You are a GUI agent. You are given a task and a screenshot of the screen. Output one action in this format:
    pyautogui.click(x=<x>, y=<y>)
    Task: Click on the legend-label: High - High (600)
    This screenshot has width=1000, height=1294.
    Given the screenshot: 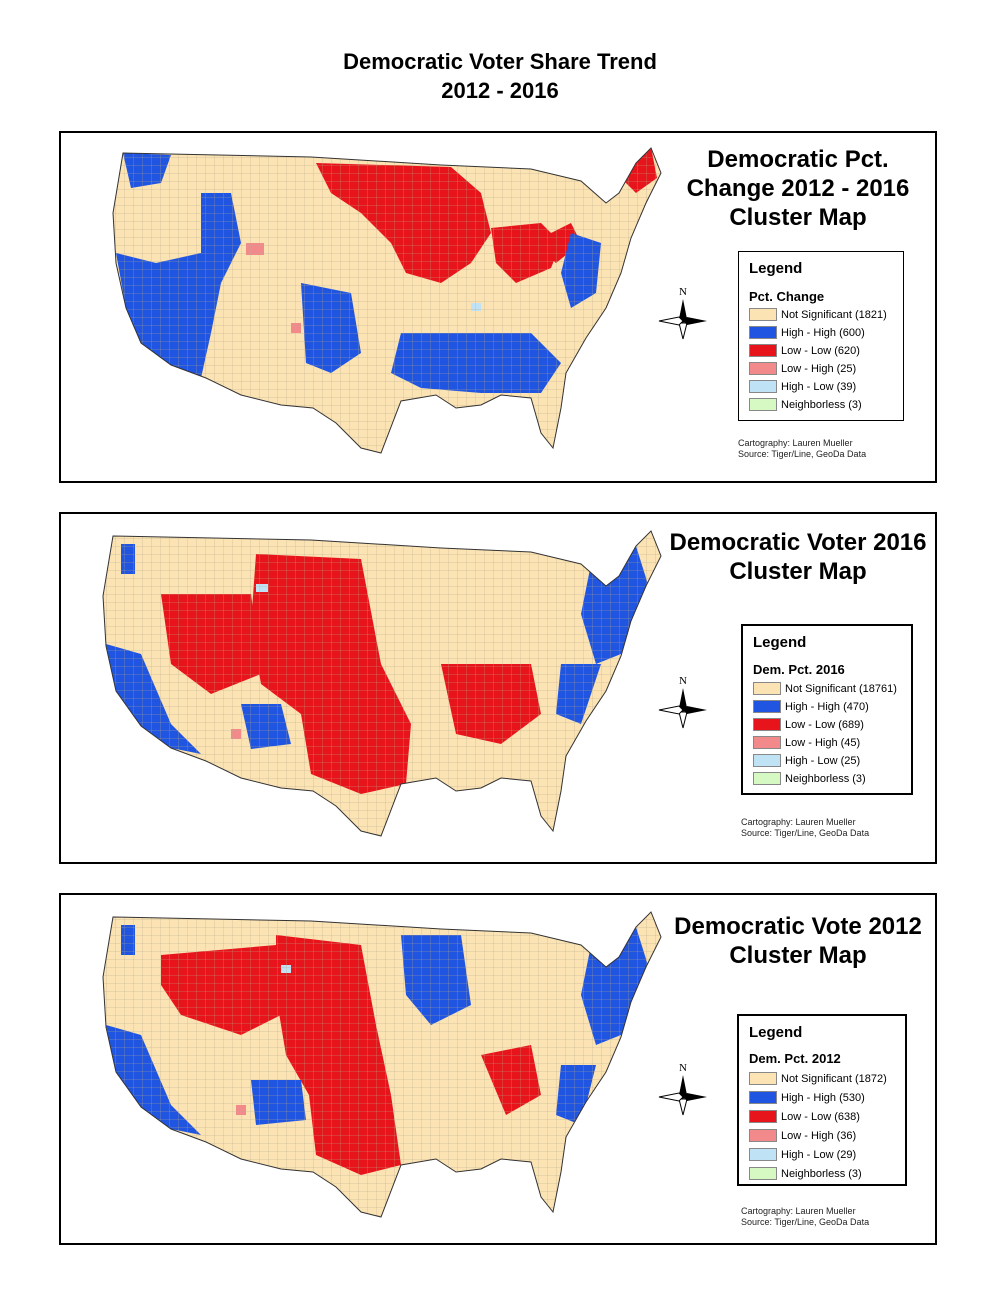 What is the action you would take?
    pyautogui.click(x=823, y=333)
    